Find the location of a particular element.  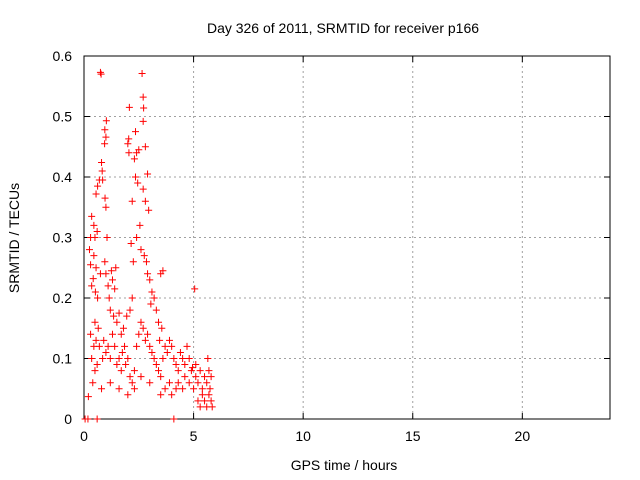

y-tick-label: 0.5 is located at coordinates (63, 117).